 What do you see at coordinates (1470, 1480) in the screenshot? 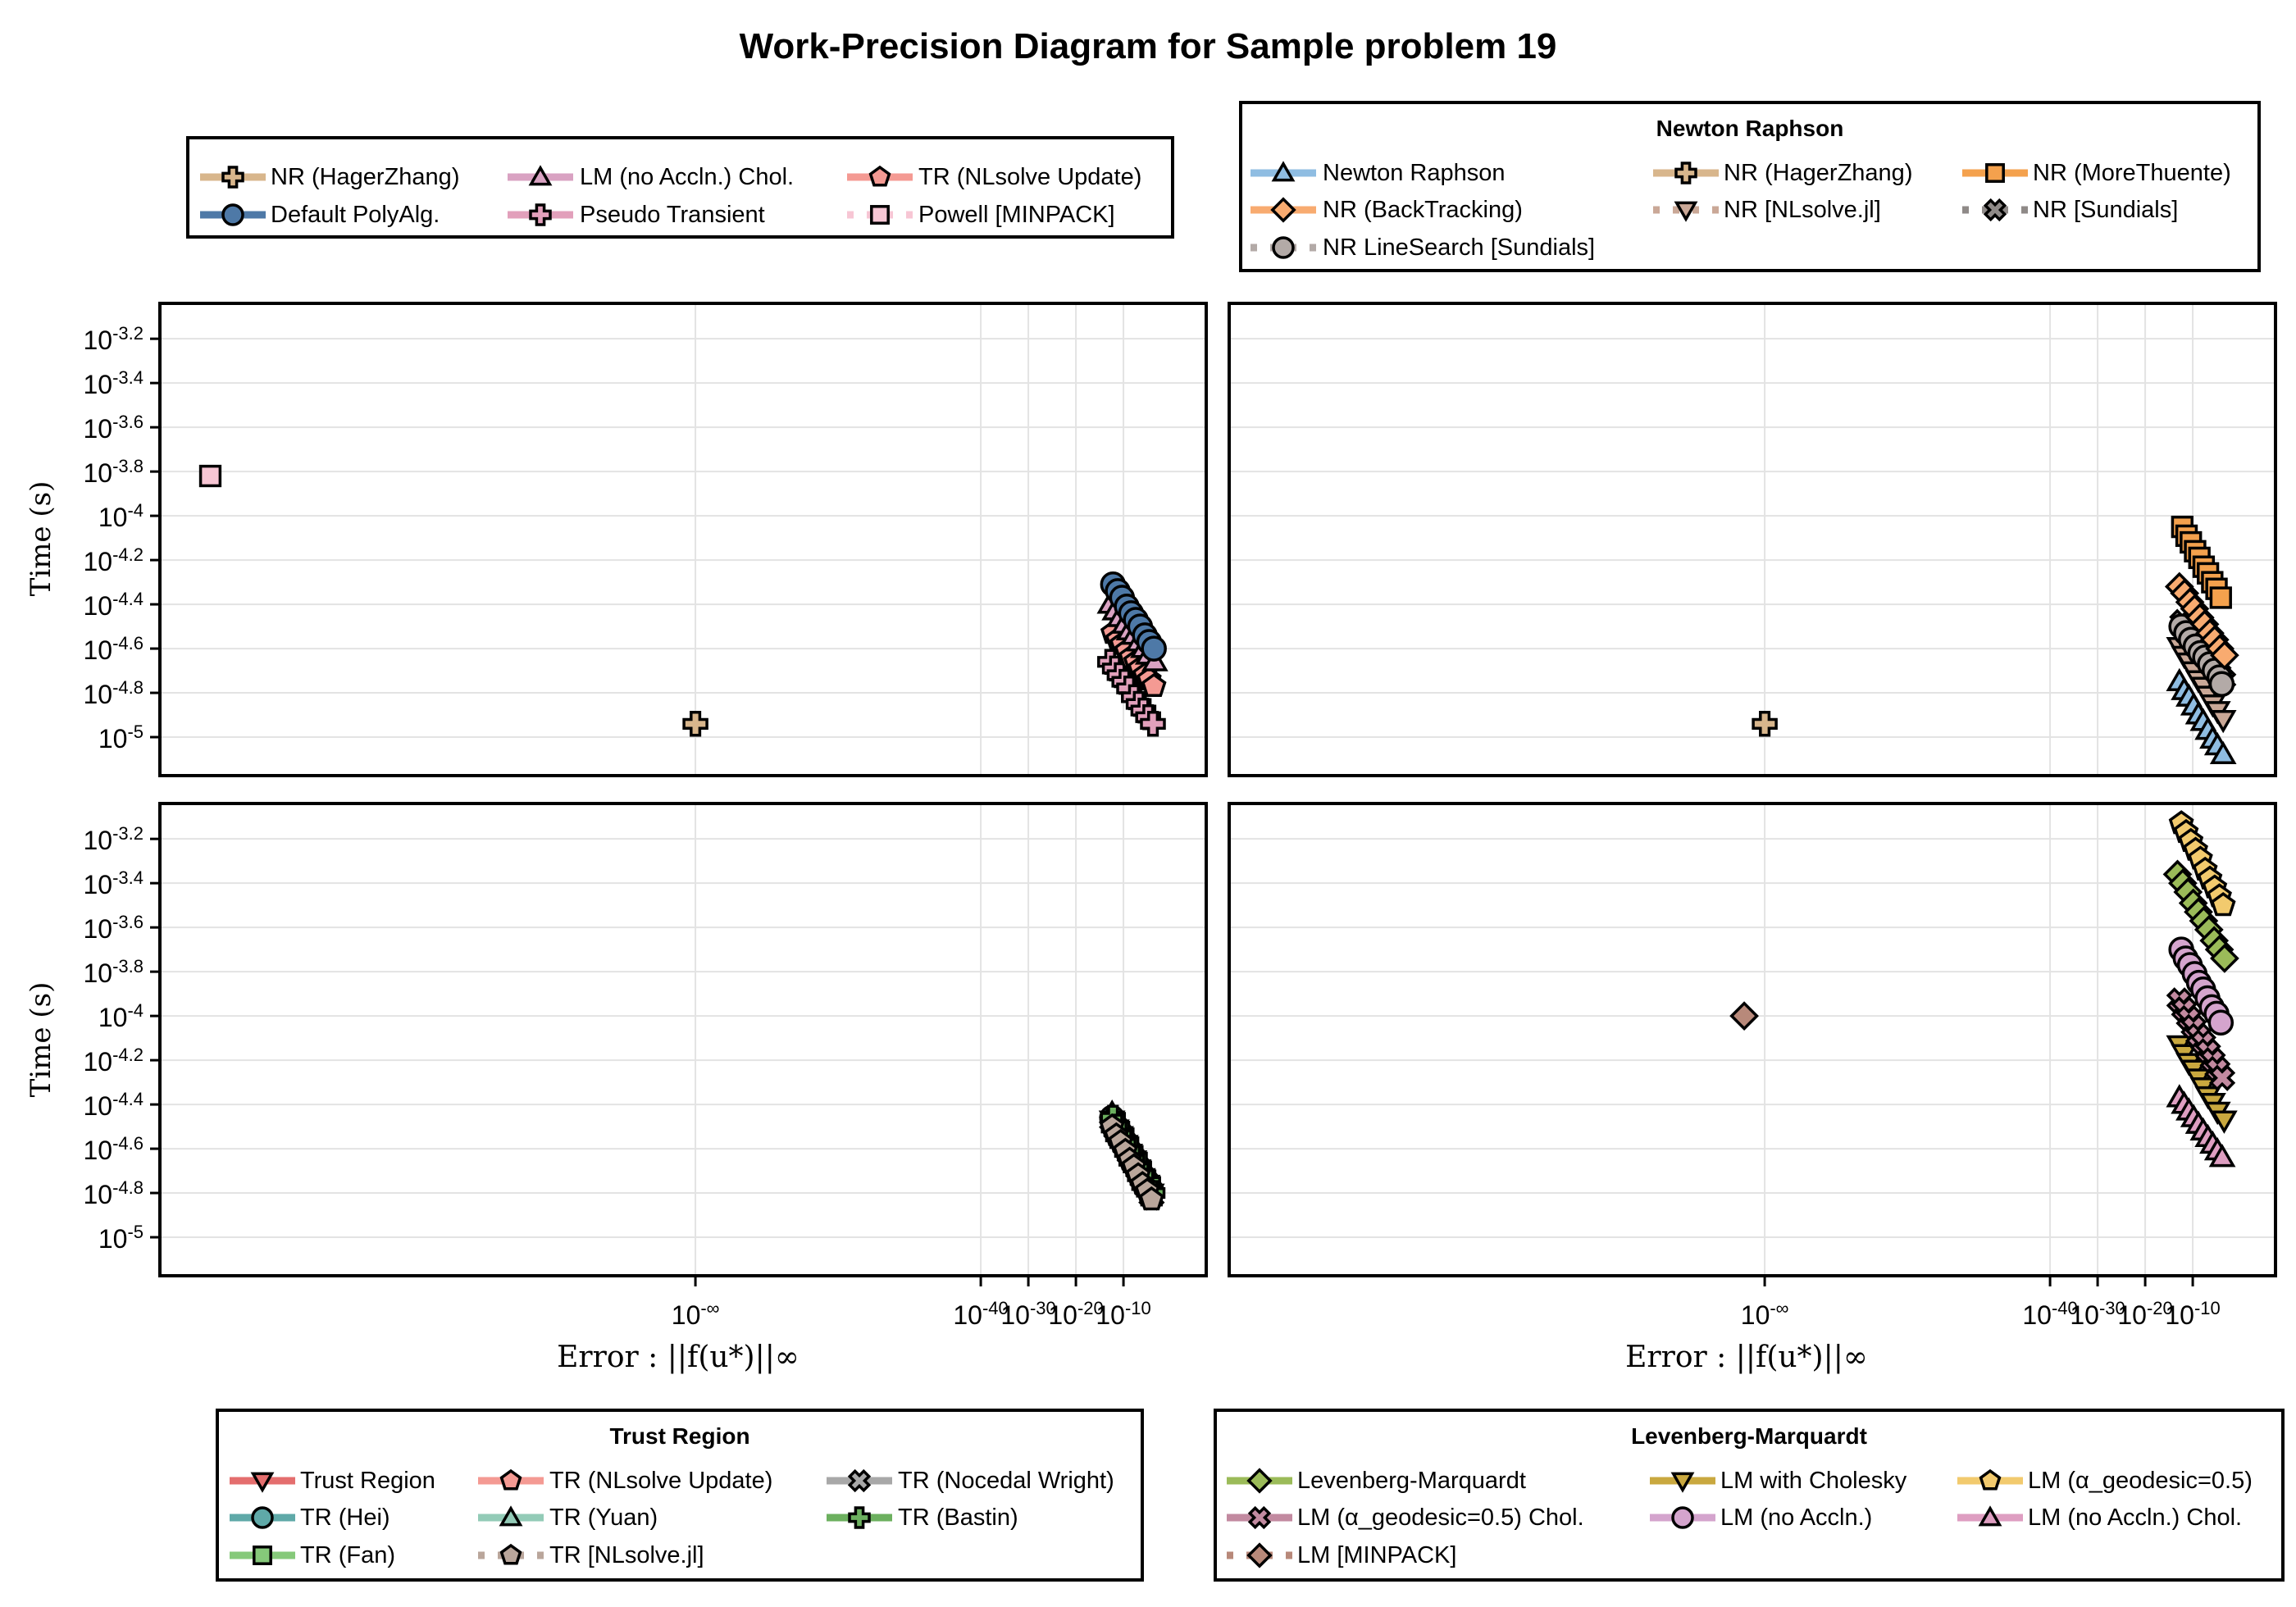
I see `legend-entry: Levenberg-Marquardt` at bounding box center [1470, 1480].